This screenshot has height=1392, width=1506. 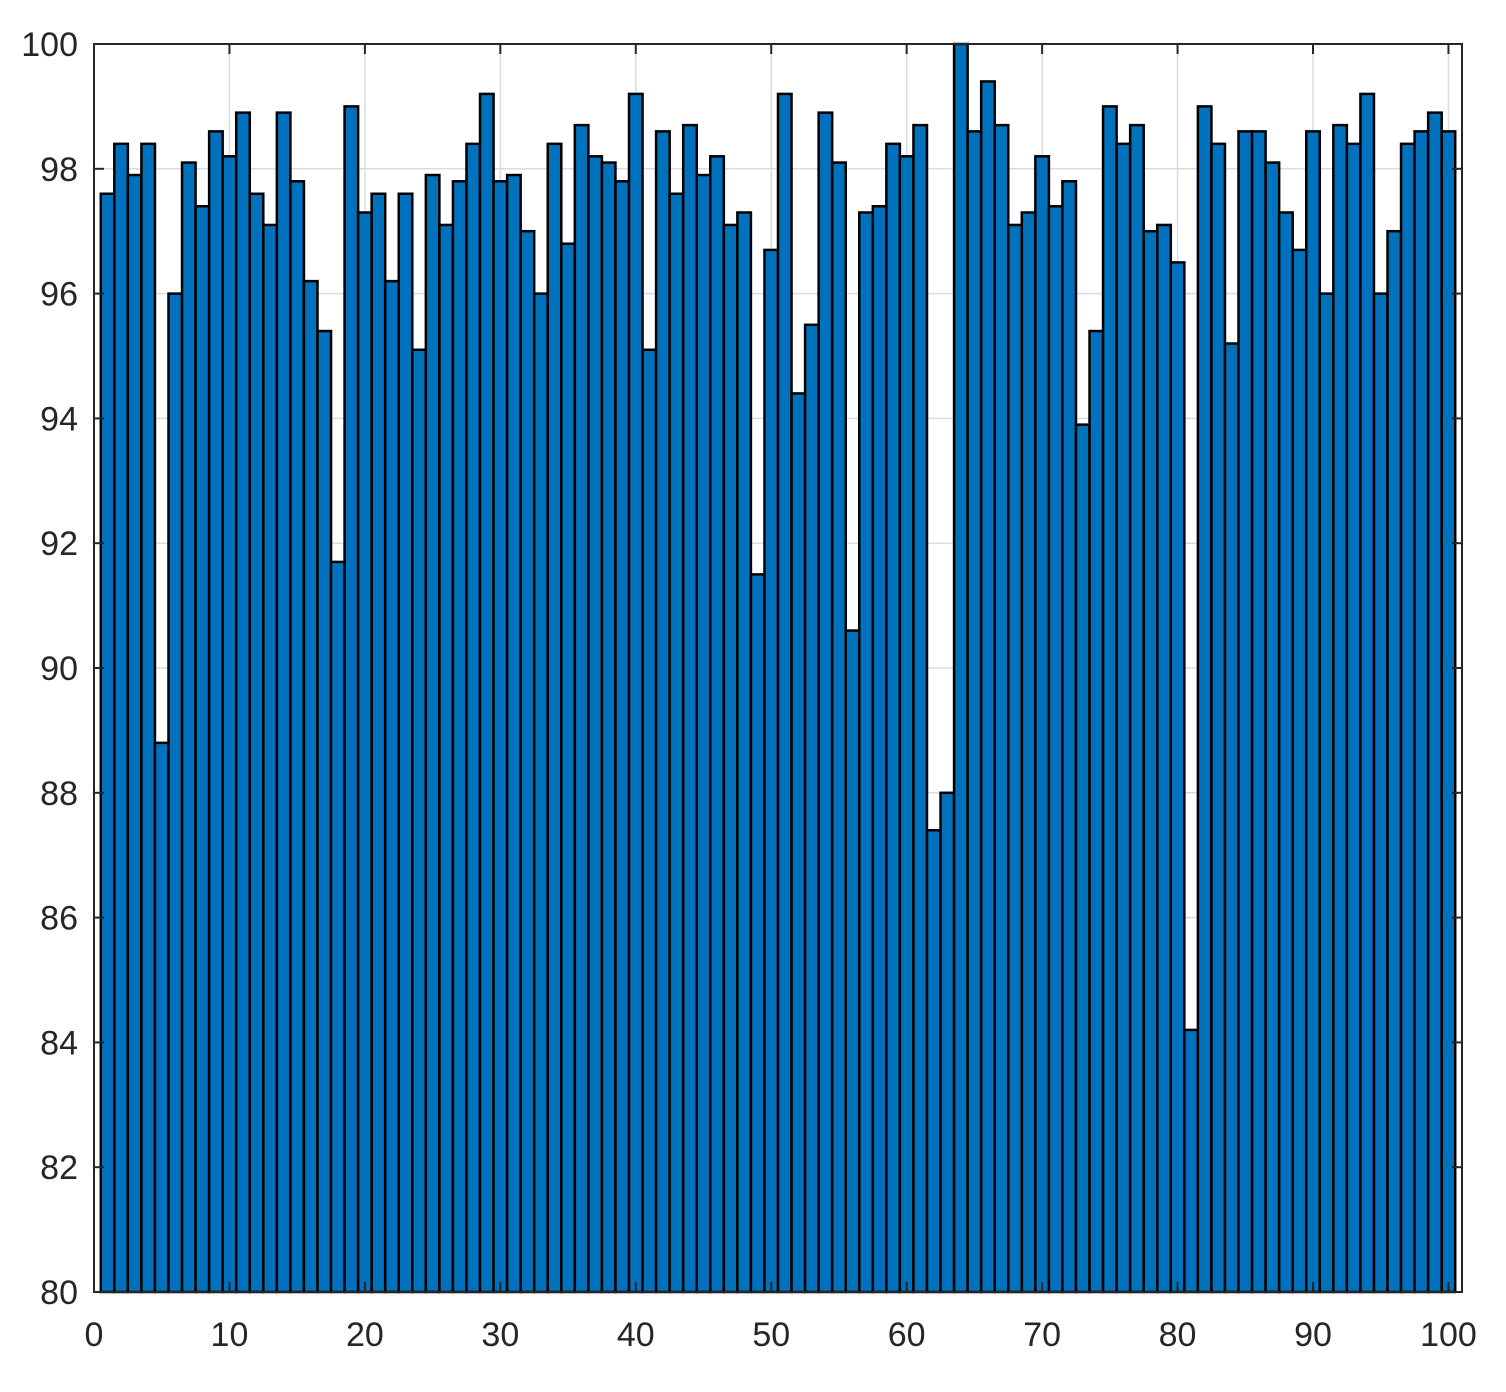 I want to click on y-tick-label: 94, so click(x=59, y=419).